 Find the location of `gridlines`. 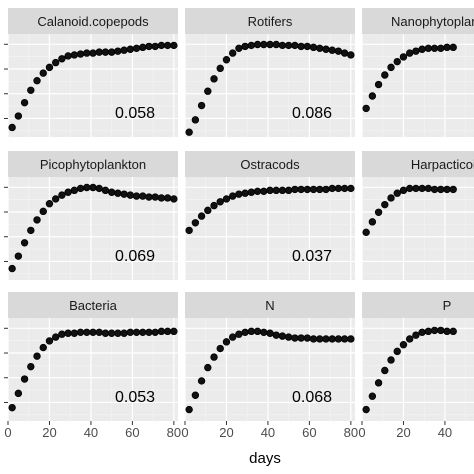

gridlines is located at coordinates (269, 85).